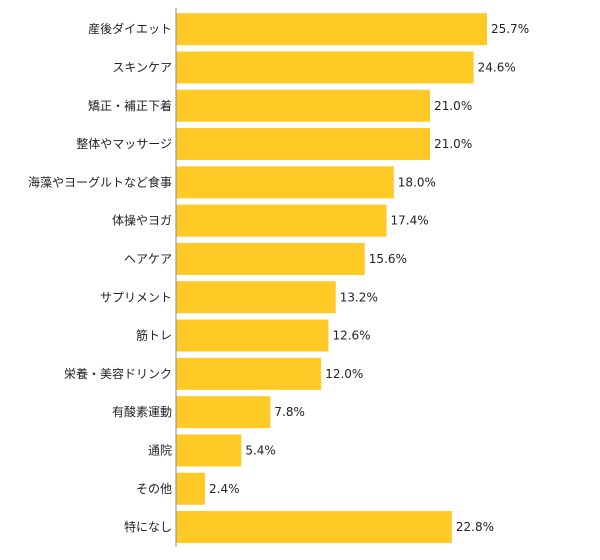  I want to click on category-label-12: その他, so click(154, 489).